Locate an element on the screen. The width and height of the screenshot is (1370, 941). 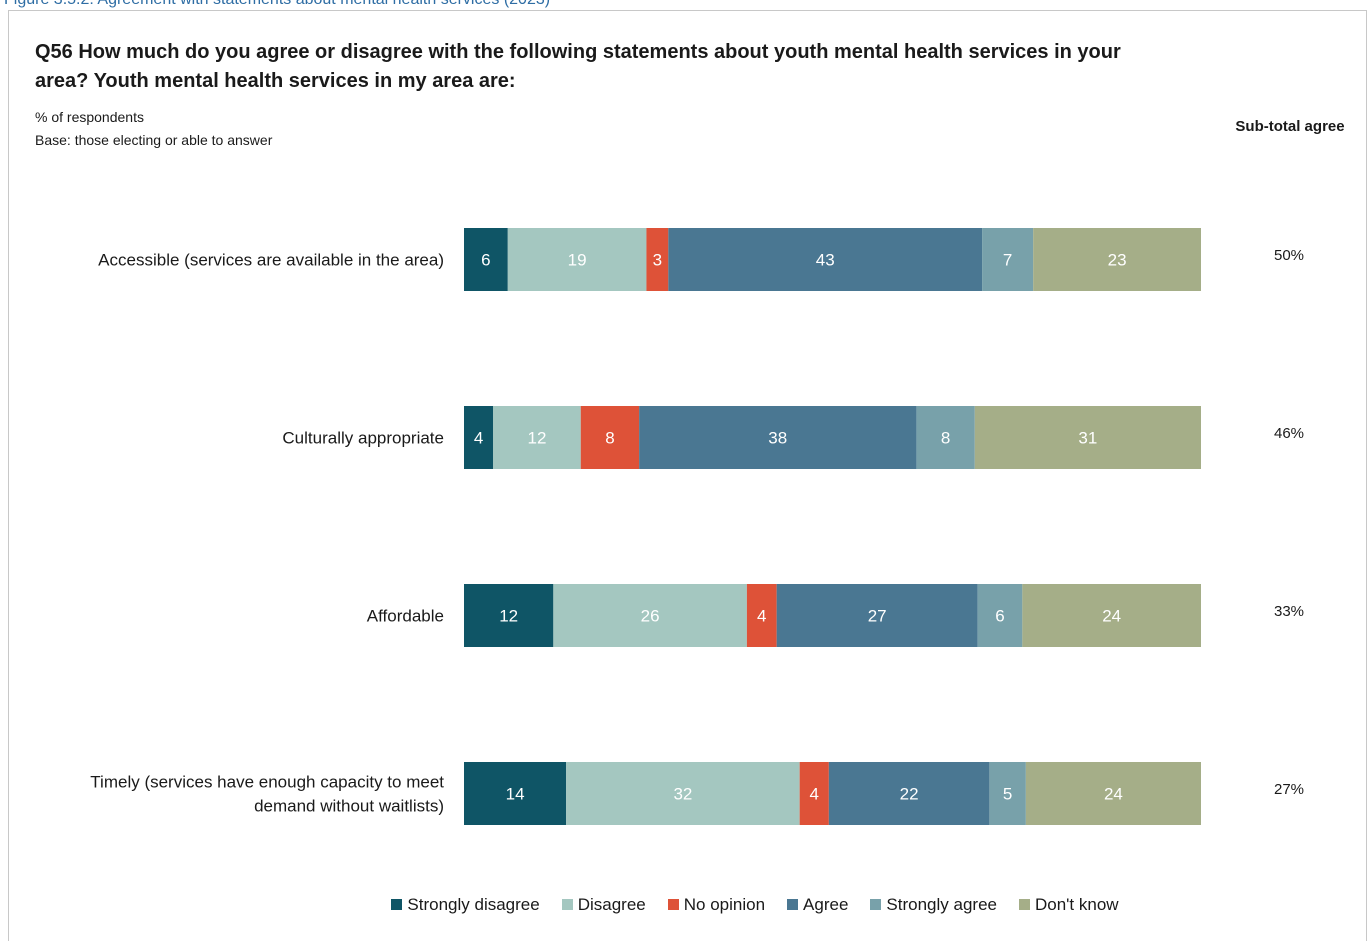
data-label: 19 is located at coordinates (577, 260).